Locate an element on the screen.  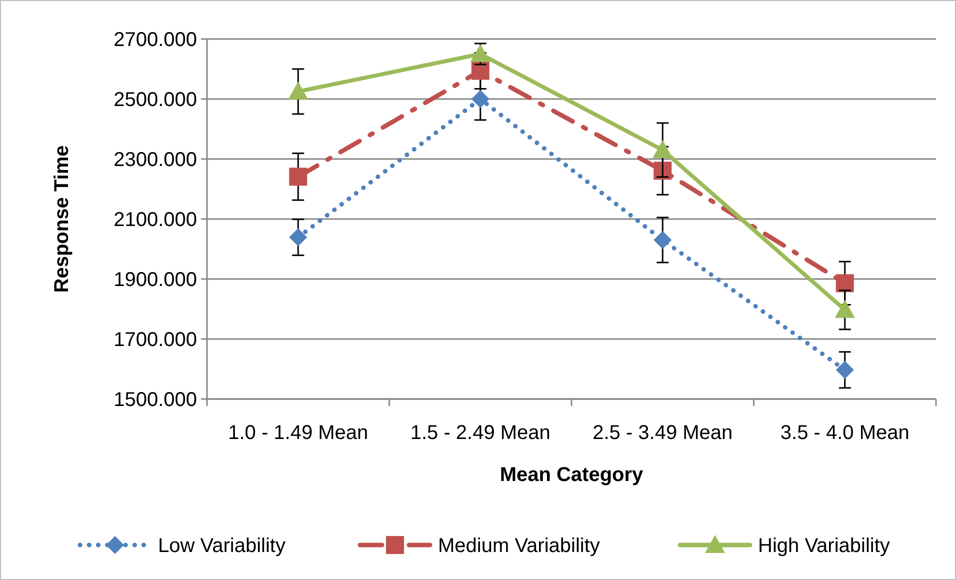
y-axis-title: Response Time is located at coordinates (62, 219).